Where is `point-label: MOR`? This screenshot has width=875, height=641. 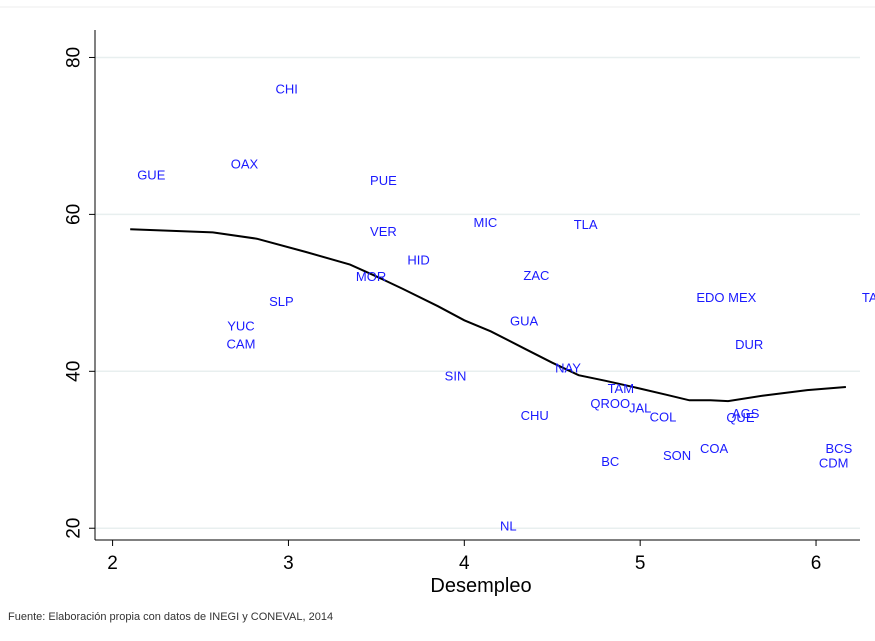 point-label: MOR is located at coordinates (371, 276).